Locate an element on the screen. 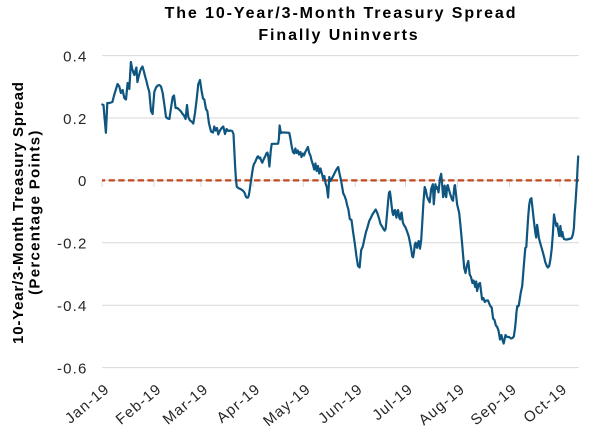  svg-text: 0.2 is located at coordinates (75, 119).